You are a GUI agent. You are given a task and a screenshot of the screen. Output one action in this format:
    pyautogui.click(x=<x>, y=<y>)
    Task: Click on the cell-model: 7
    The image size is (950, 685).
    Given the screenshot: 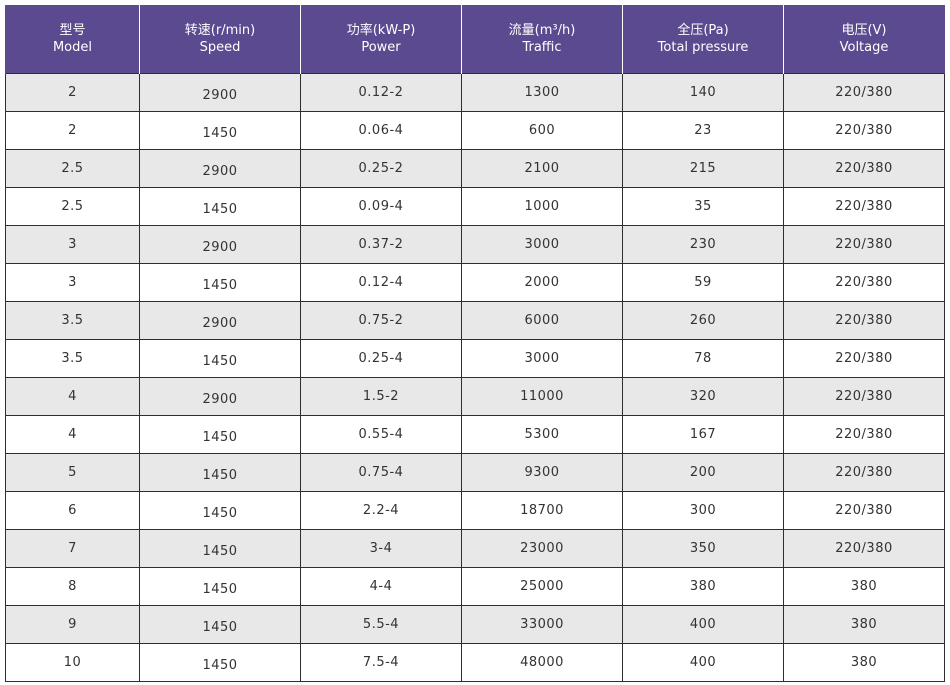 What is the action you would take?
    pyautogui.click(x=72, y=548)
    